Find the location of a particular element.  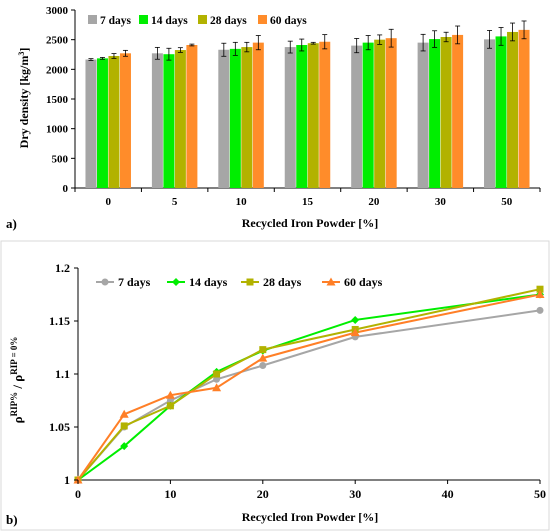

chart-a-ytick-label: 3000 is located at coordinates (57, 11).